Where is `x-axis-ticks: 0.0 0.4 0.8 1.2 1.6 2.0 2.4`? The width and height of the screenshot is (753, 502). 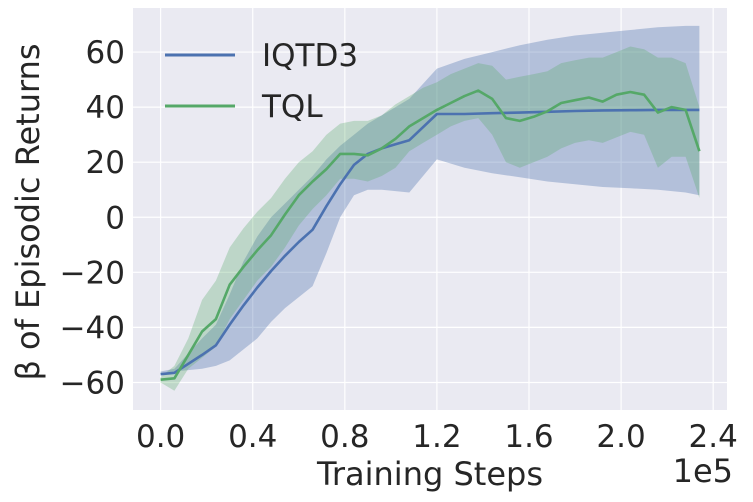
x-axis-ticks: 0.0 0.4 0.8 1.2 1.6 2.0 2.4 is located at coordinates (437, 437).